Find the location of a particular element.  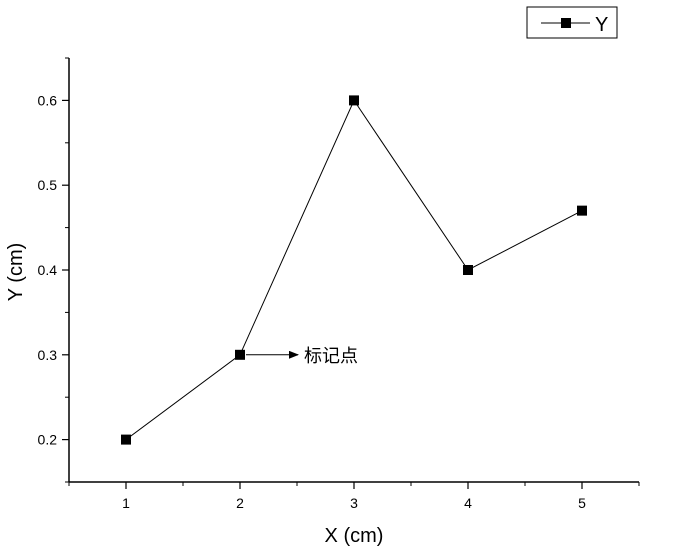

y-tick-label: 0.6 is located at coordinates (48, 100).